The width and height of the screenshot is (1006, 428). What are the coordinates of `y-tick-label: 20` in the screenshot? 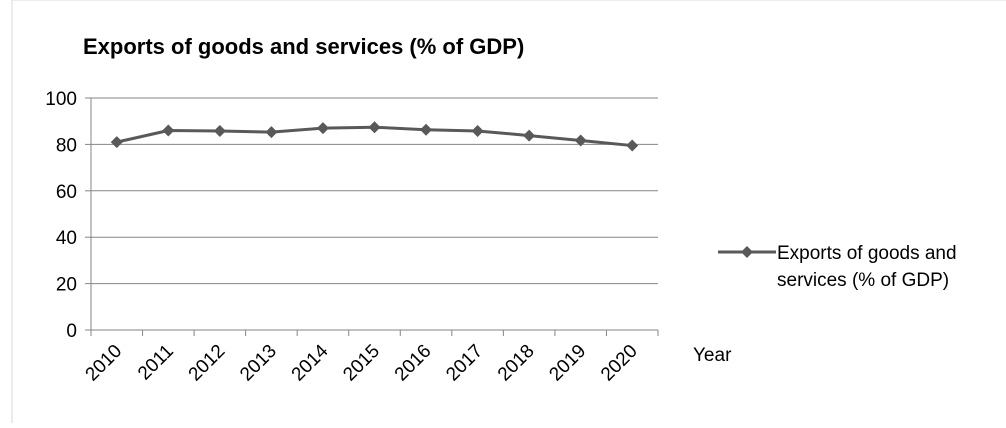 It's located at (66, 285).